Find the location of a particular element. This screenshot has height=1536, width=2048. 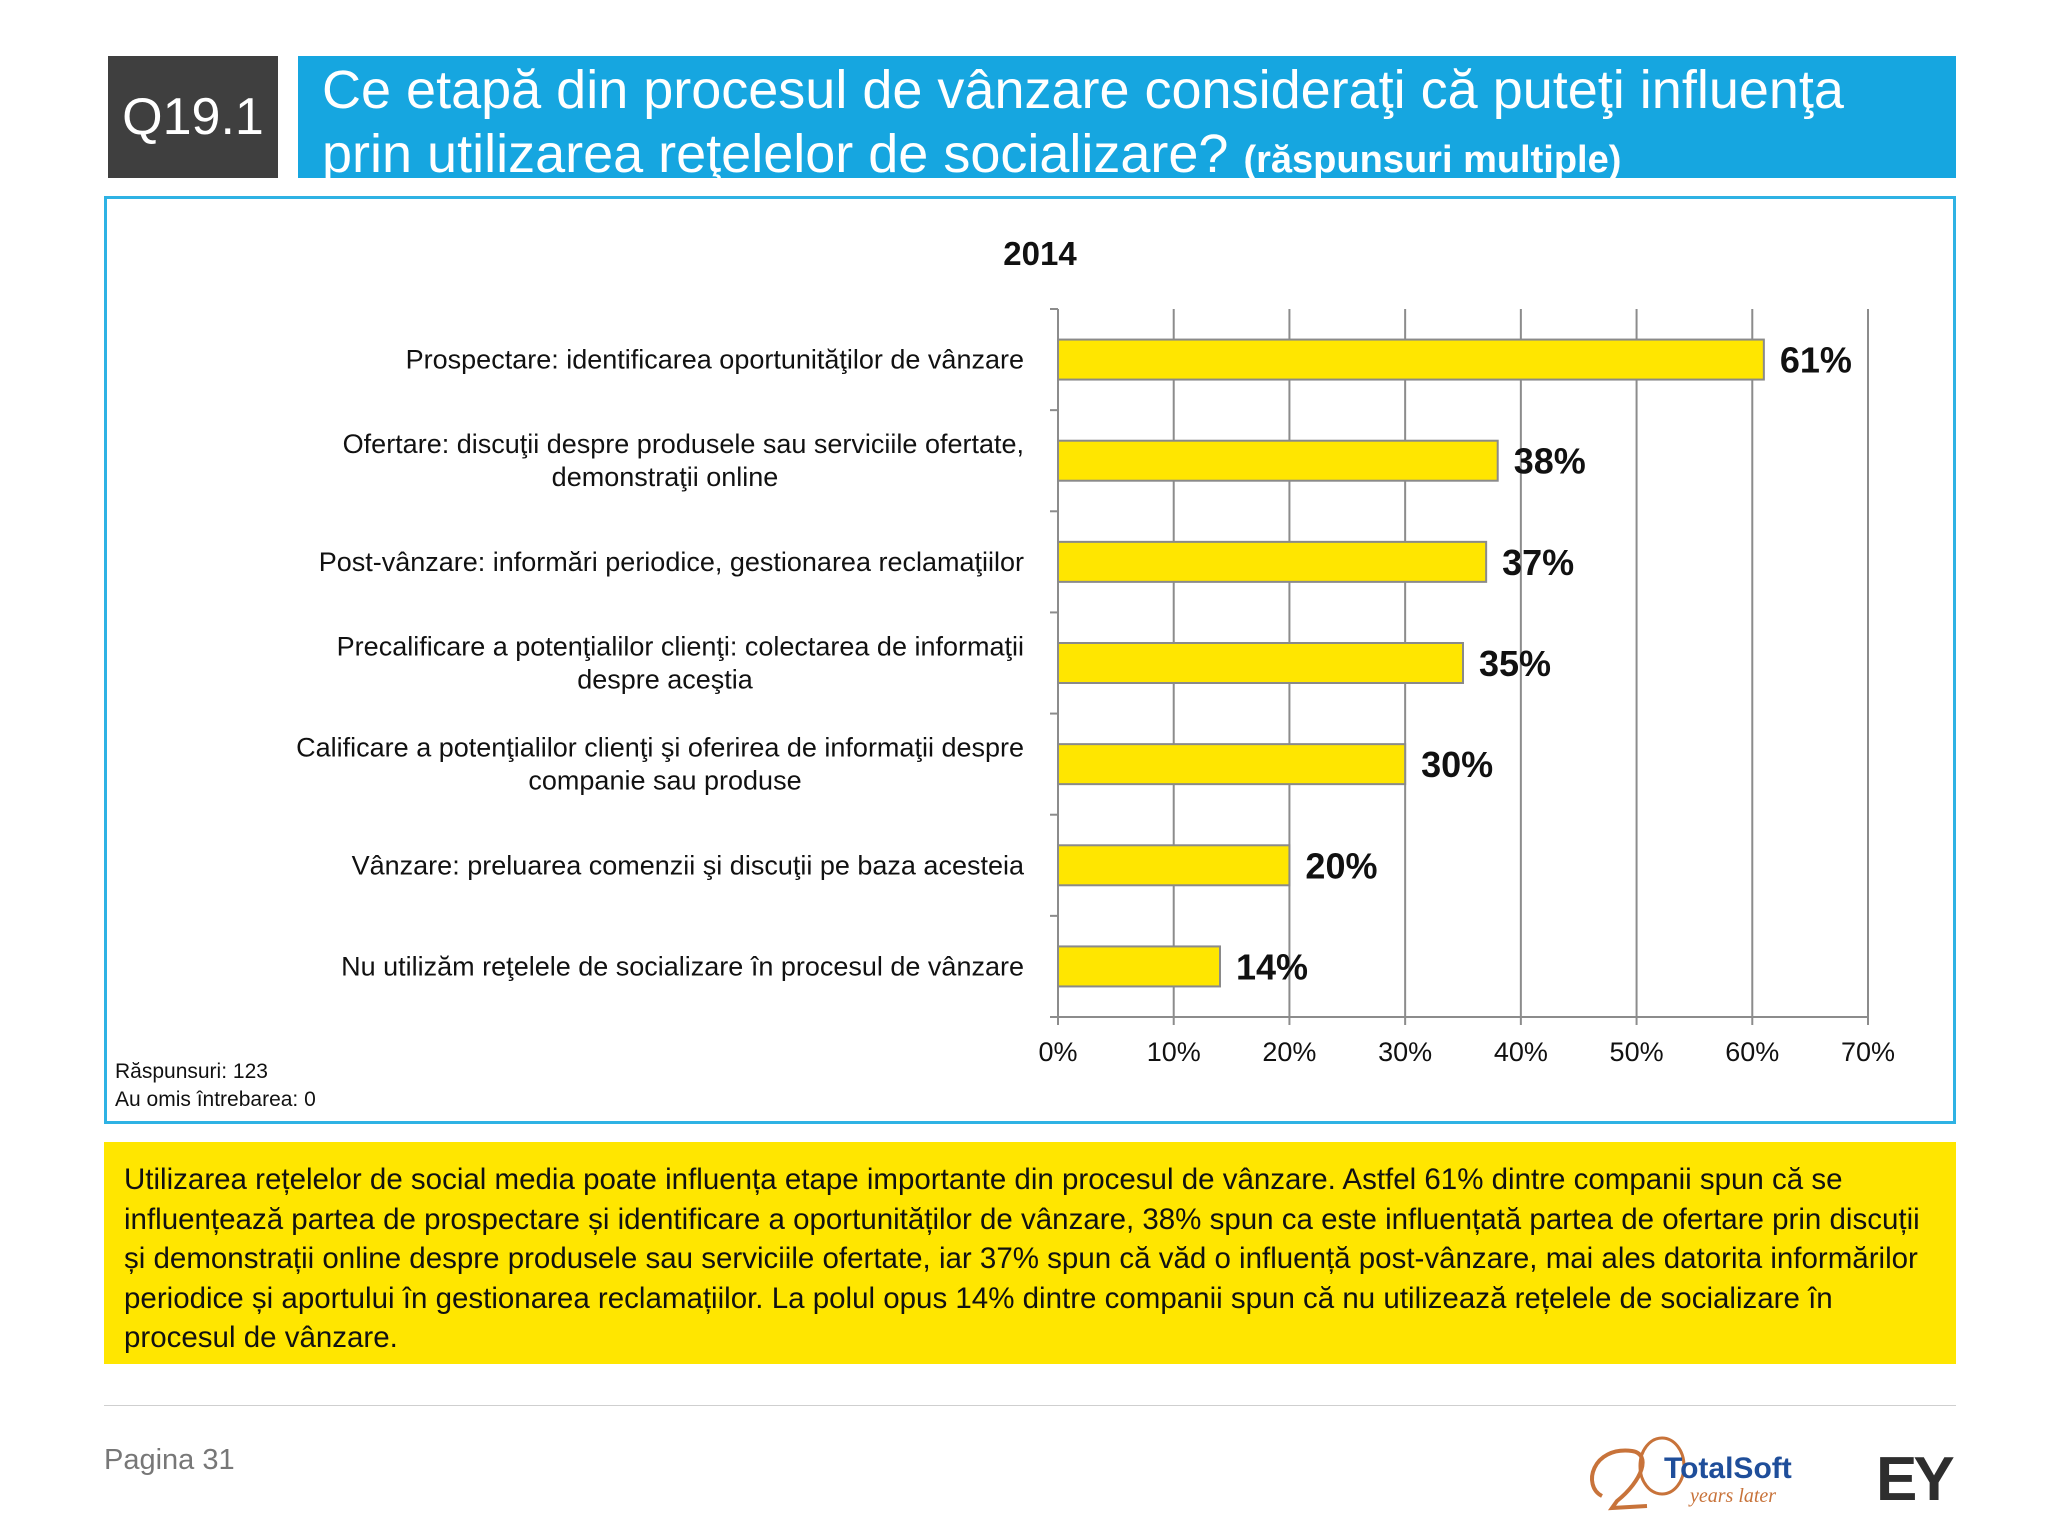

x-tick-label: 70% is located at coordinates (1868, 1052).